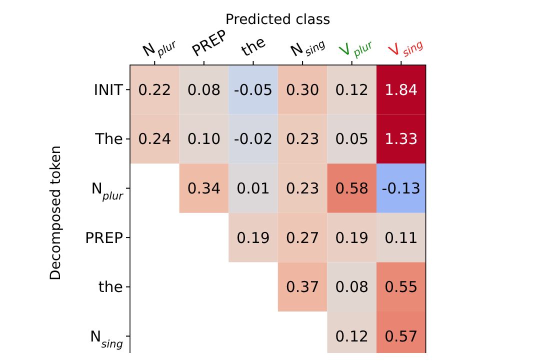 This screenshot has width=541, height=361. Describe the element at coordinates (253, 139) in the screenshot. I see `data-label: -0.02` at that location.